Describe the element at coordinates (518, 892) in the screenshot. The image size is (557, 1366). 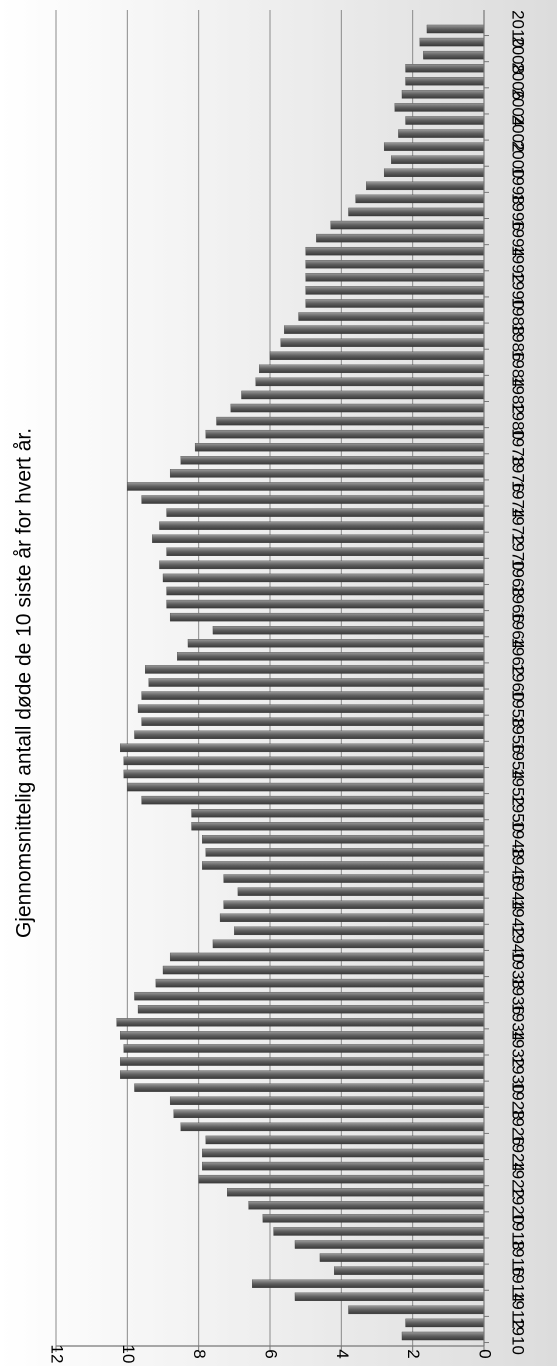
I see `category-tick-label: 1944` at that location.